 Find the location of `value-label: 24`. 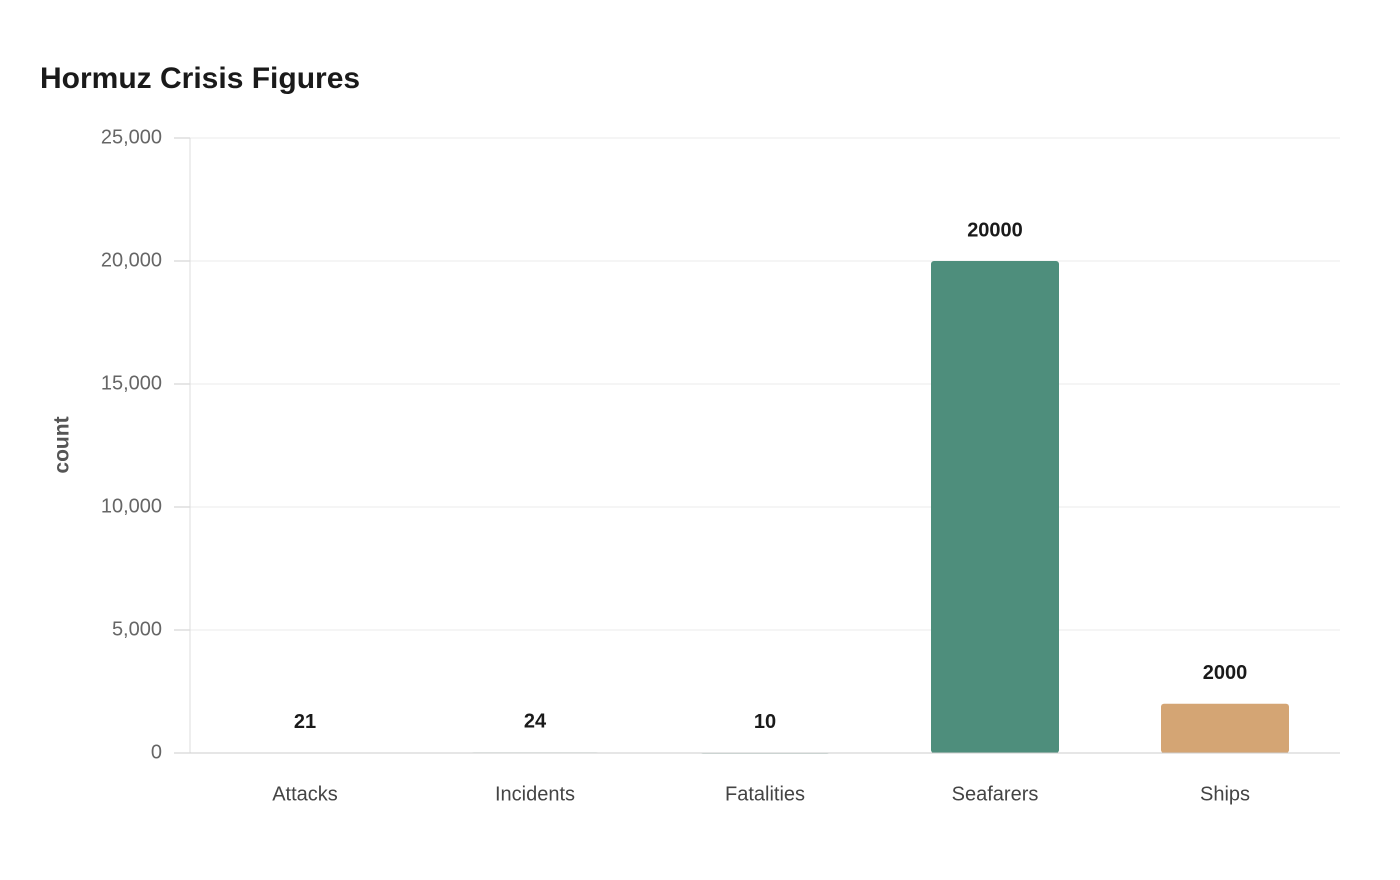

value-label: 24 is located at coordinates (535, 722).